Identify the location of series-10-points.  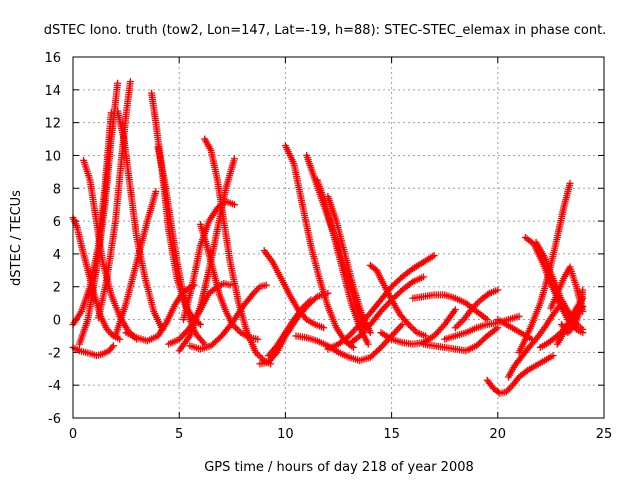
(135, 264).